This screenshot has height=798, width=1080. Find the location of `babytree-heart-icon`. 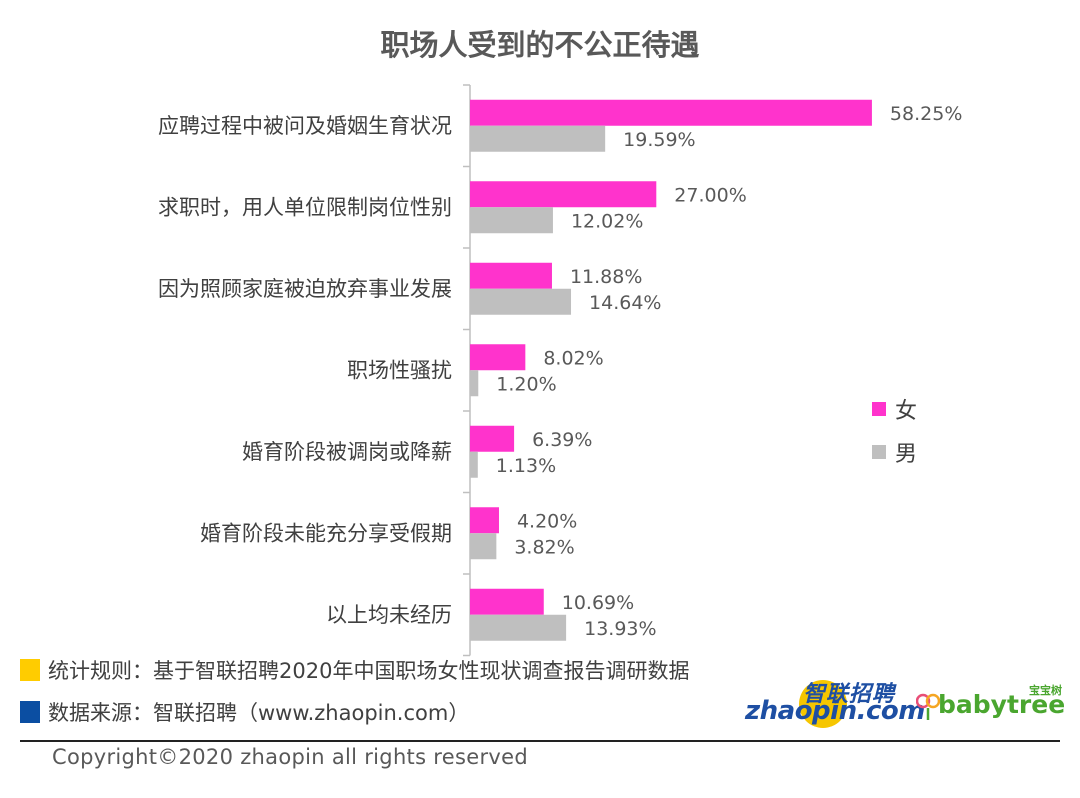

babytree-heart-icon is located at coordinates (928, 706).